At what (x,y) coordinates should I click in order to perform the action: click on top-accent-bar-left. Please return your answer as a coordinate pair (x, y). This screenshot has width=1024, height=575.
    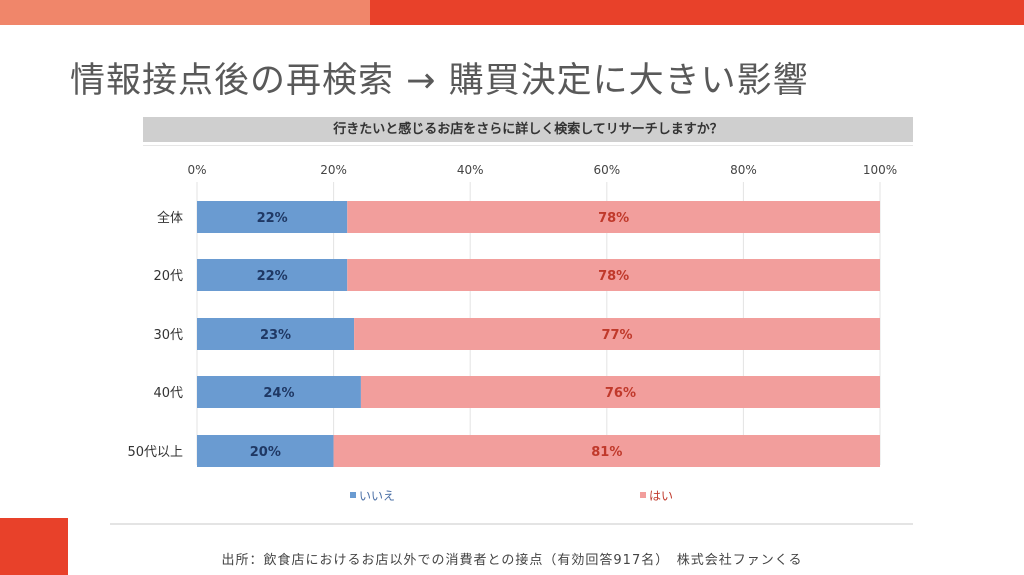
    Looking at the image, I should click on (185, 12).